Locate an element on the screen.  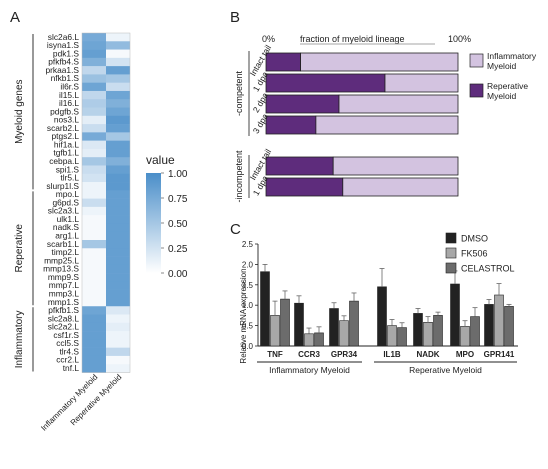
heat-row-label: mmp13.S is located at coordinates (61, 269).